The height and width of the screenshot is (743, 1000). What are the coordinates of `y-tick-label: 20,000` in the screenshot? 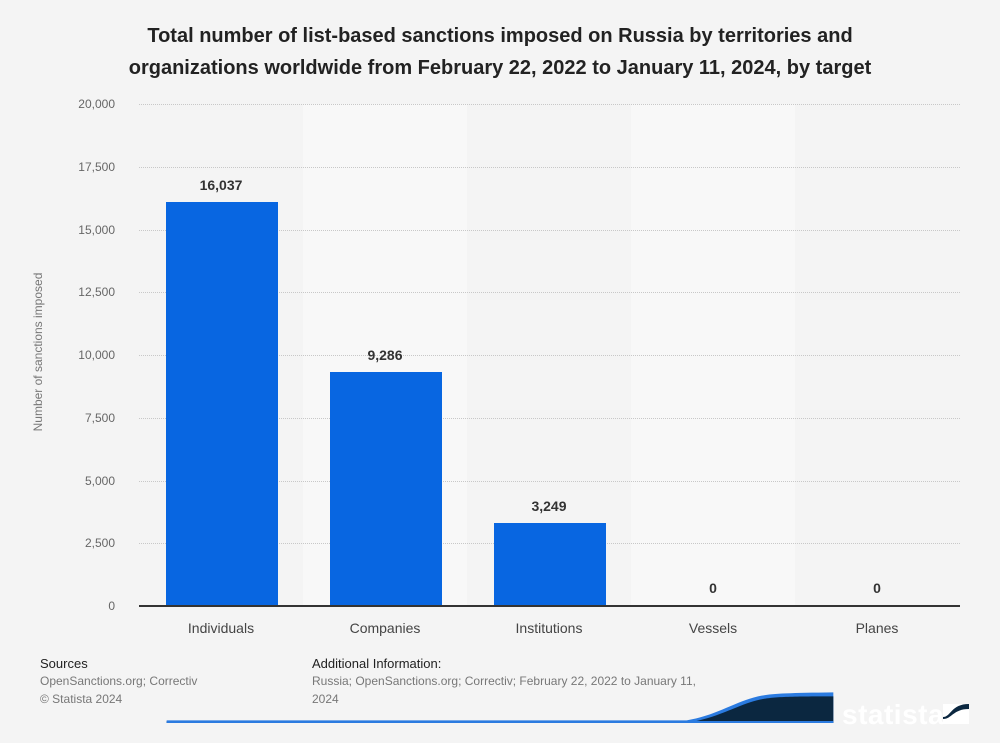 It's located at (96, 104).